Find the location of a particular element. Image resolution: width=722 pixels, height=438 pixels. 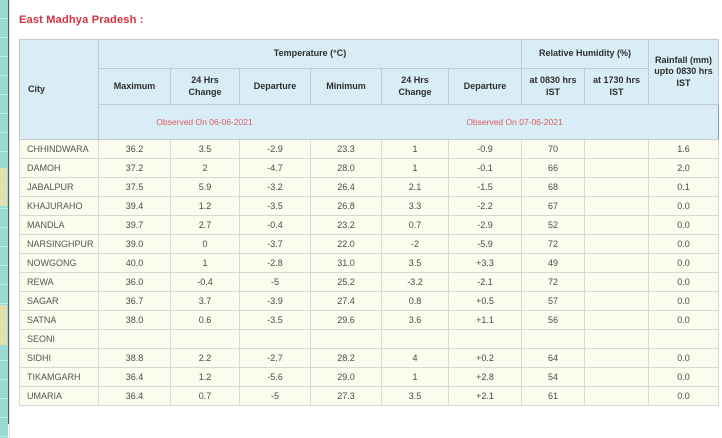

value-cell: 37.5 is located at coordinates (134, 187).